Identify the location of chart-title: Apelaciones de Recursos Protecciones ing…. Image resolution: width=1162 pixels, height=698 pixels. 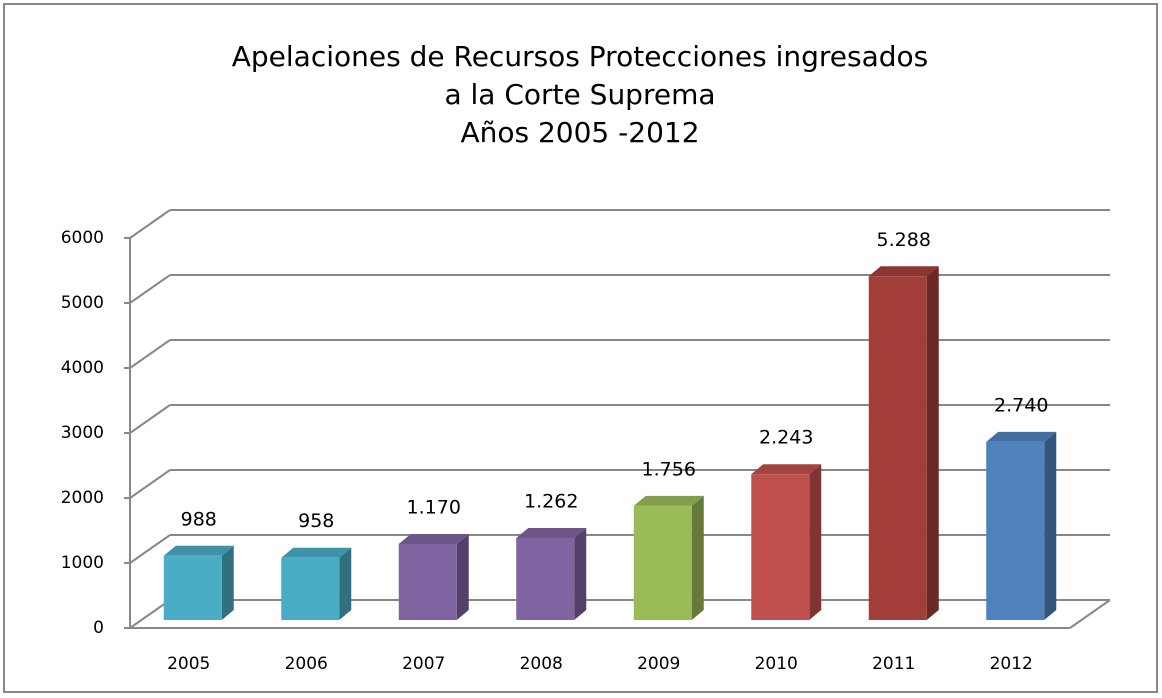
(580, 56).